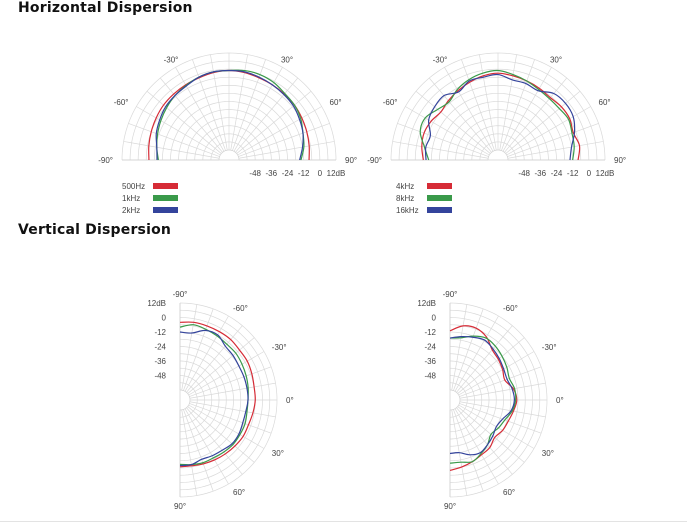 The width and height of the screenshot is (687, 525). I want to click on legend-label: 16kHz, so click(407, 210).